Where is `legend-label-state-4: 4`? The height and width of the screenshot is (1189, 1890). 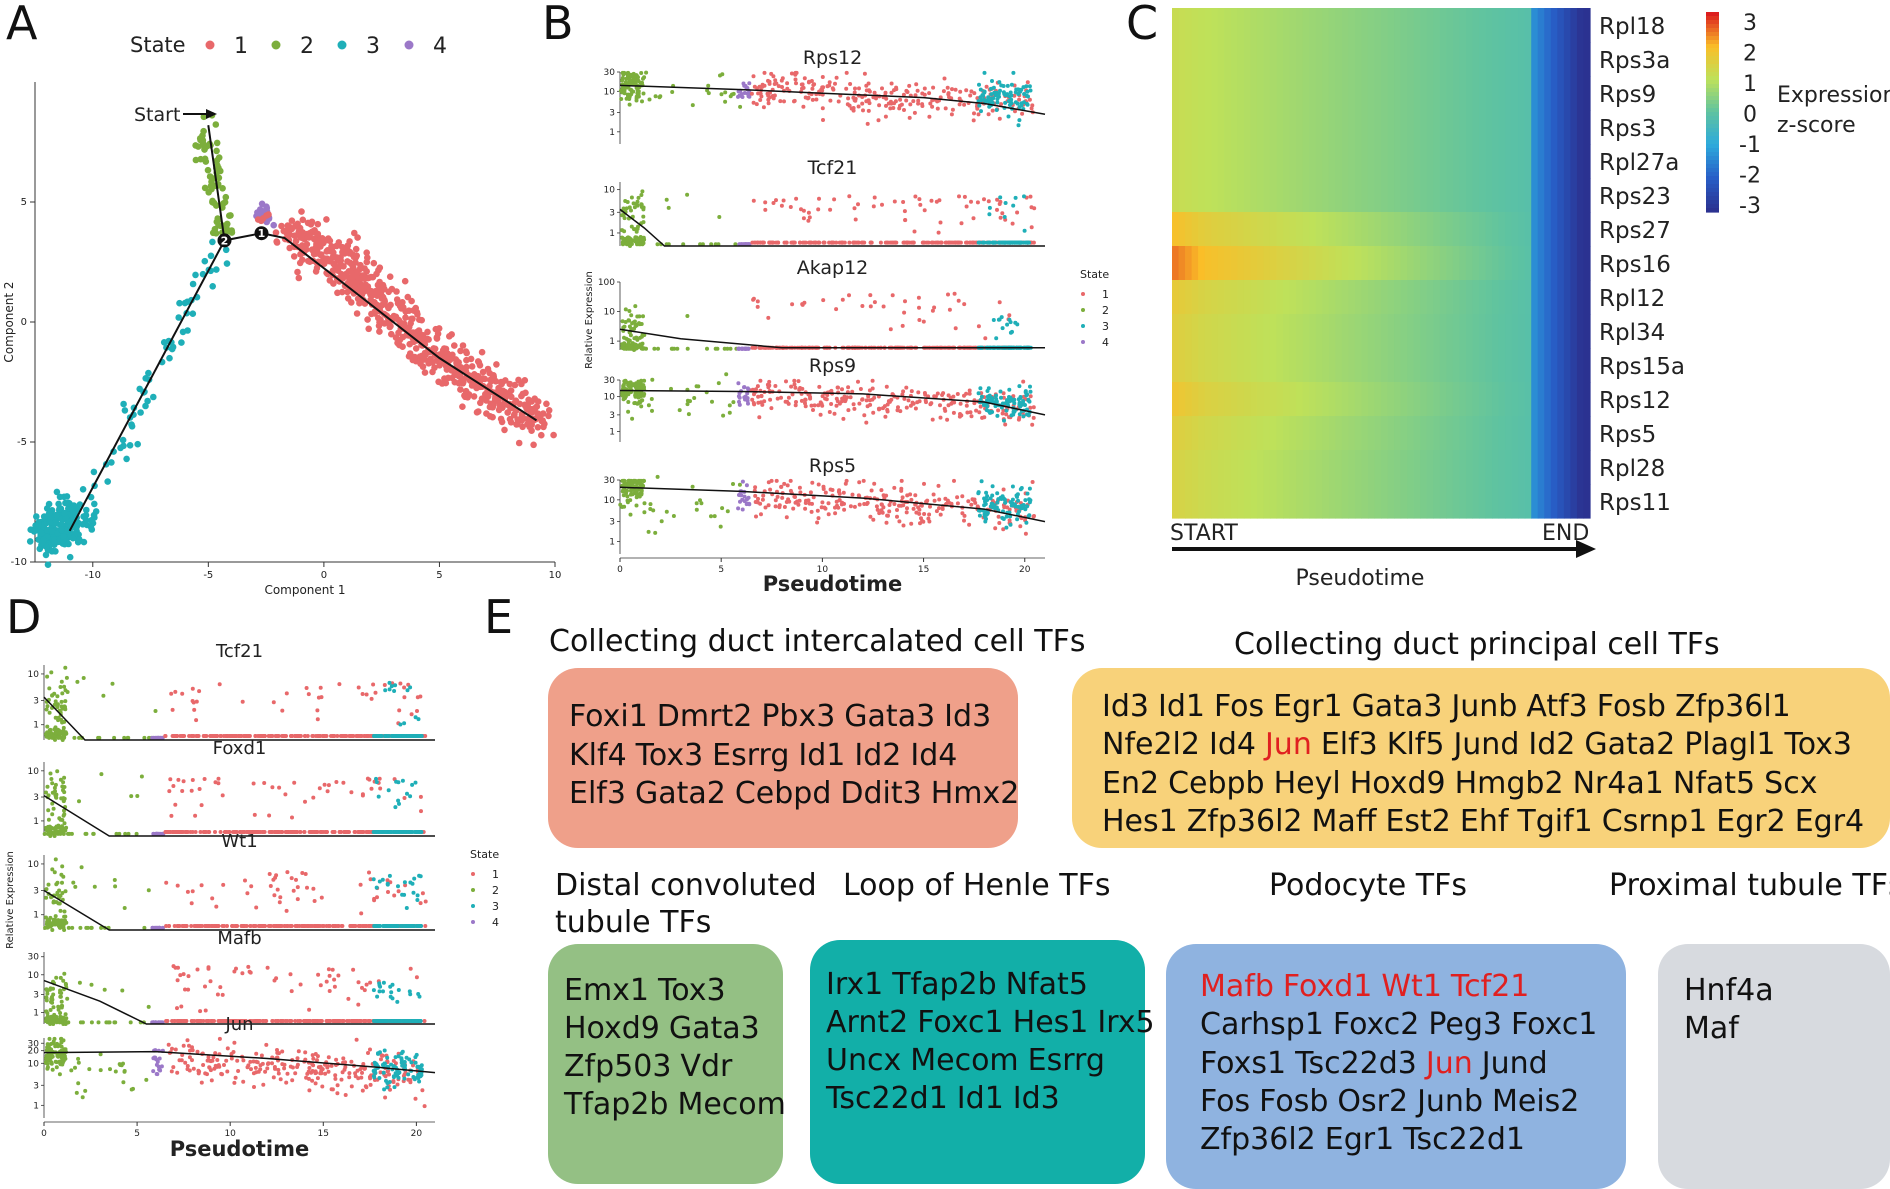 legend-label-state-4: 4 is located at coordinates (440, 46).